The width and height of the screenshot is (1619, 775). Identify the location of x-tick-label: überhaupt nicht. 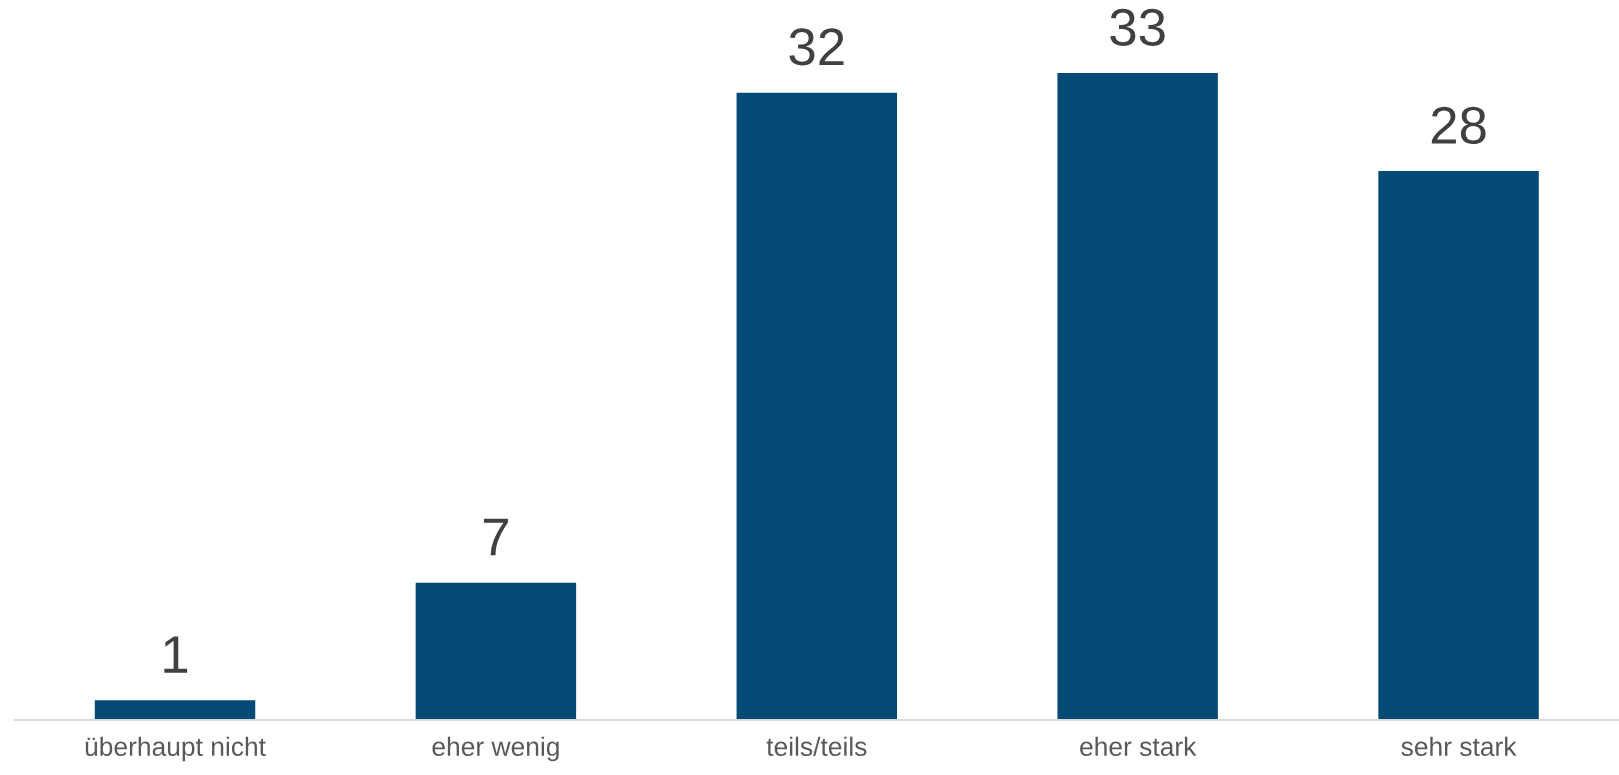
(175, 749).